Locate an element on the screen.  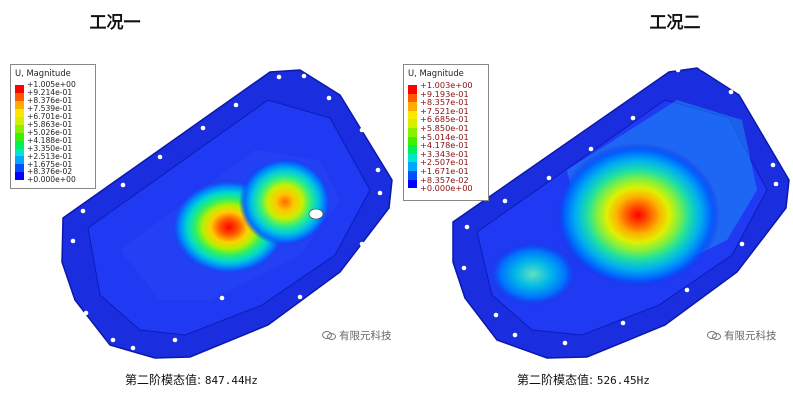
modal-frequency-caption: 第二阶模态值: 847.44Hz is located at coordinates (191, 379).